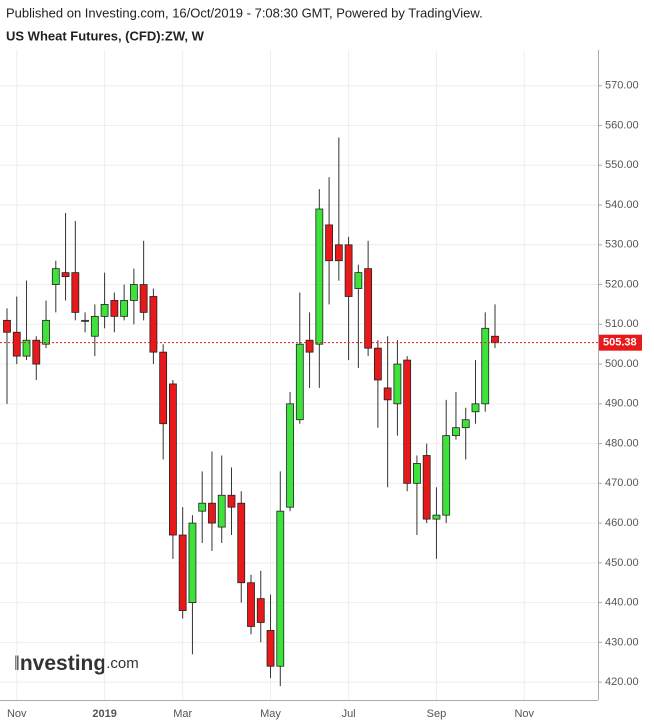  What do you see at coordinates (622, 563) in the screenshot?
I see `y-tick-label: 450.00` at bounding box center [622, 563].